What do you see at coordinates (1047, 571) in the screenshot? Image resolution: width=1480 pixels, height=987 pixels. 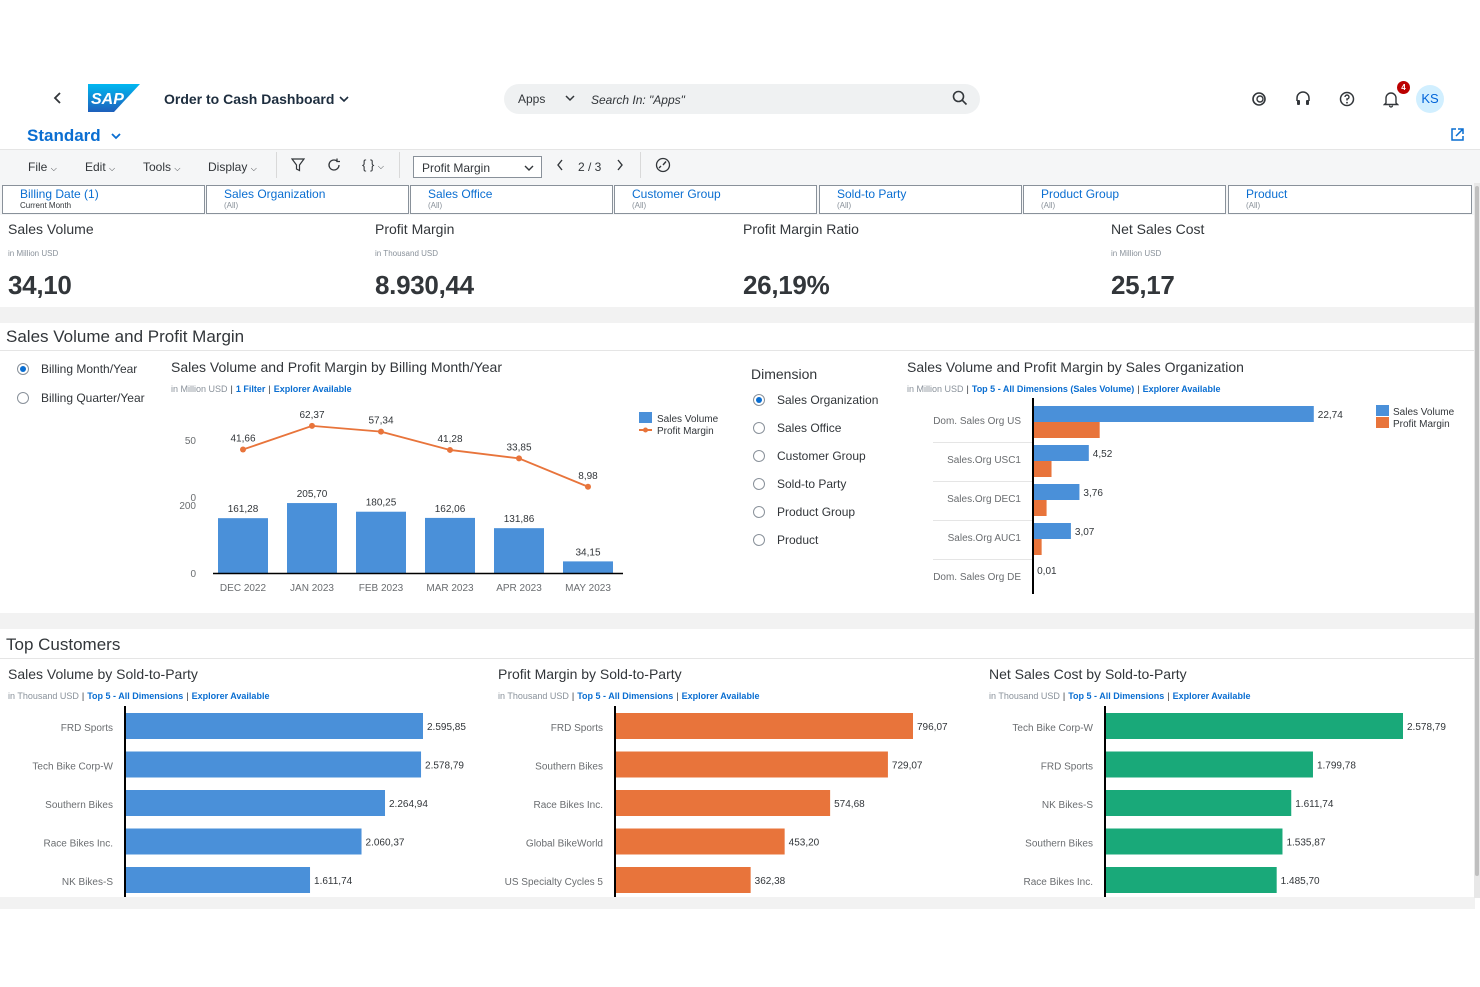 I see `bar-data-label: 0,01` at bounding box center [1047, 571].